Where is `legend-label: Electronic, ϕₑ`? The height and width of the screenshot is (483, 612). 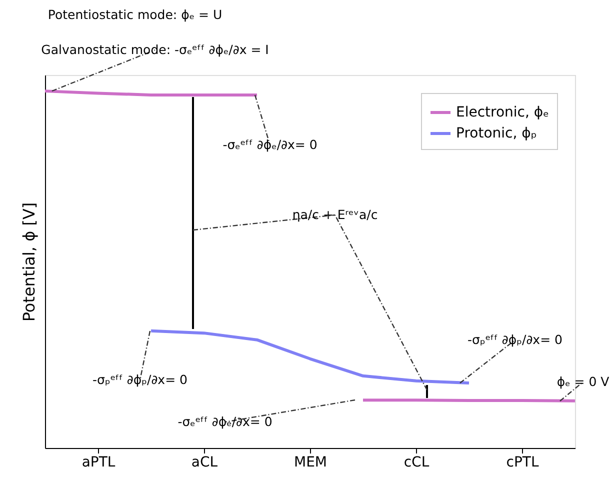 legend-label: Electronic, ϕₑ is located at coordinates (502, 112).